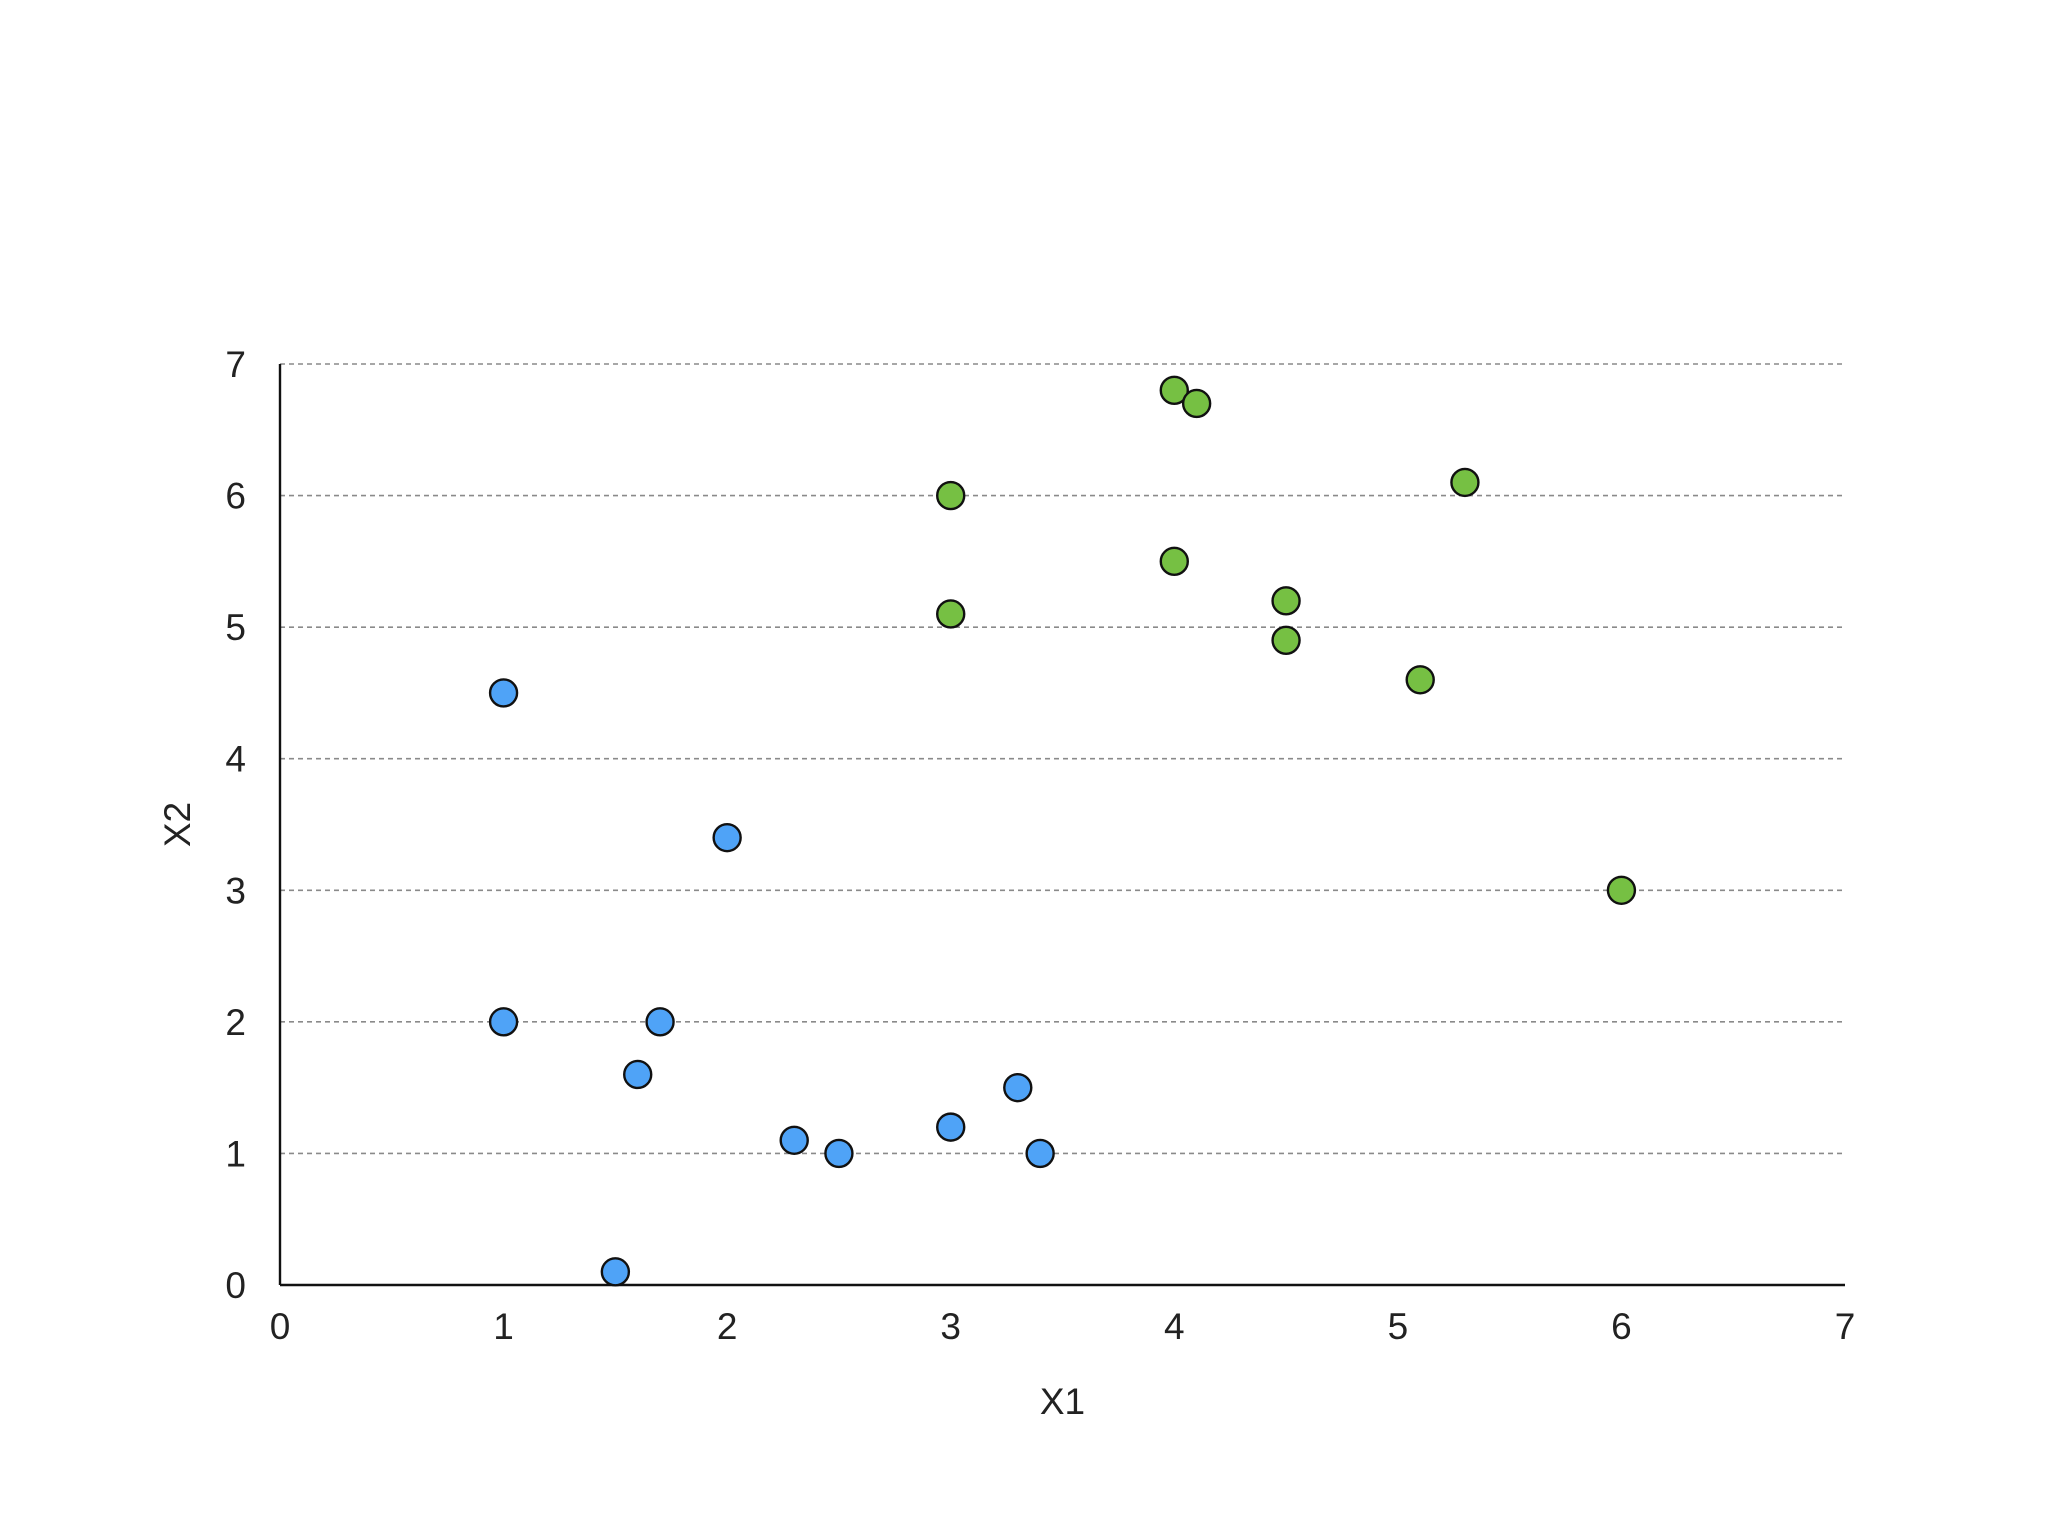 This screenshot has width=2048, height=1536. I want to click on x-tick-label: 2, so click(727, 1326).